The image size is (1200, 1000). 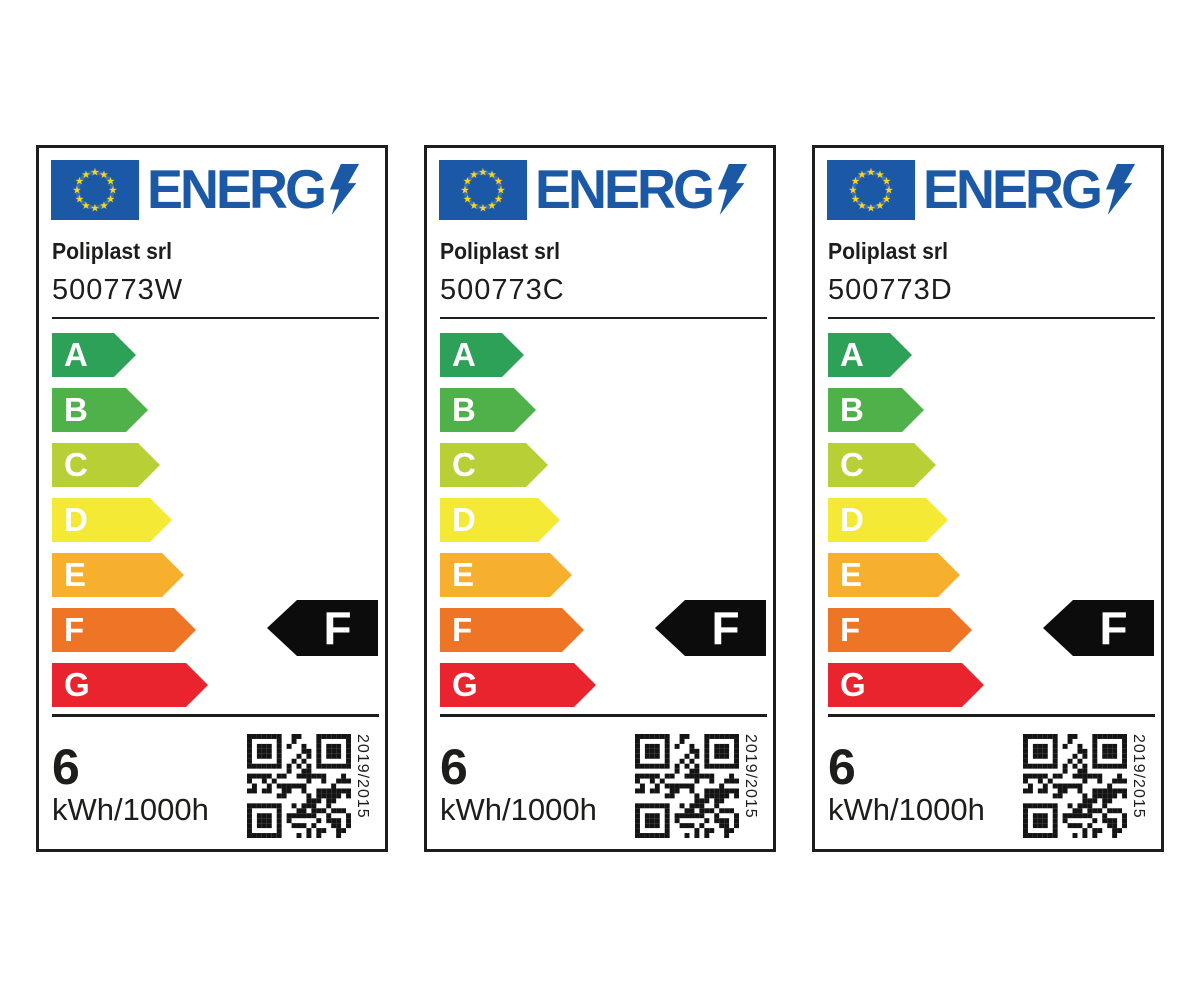 I want to click on rated-class-letter: F, so click(x=337, y=628).